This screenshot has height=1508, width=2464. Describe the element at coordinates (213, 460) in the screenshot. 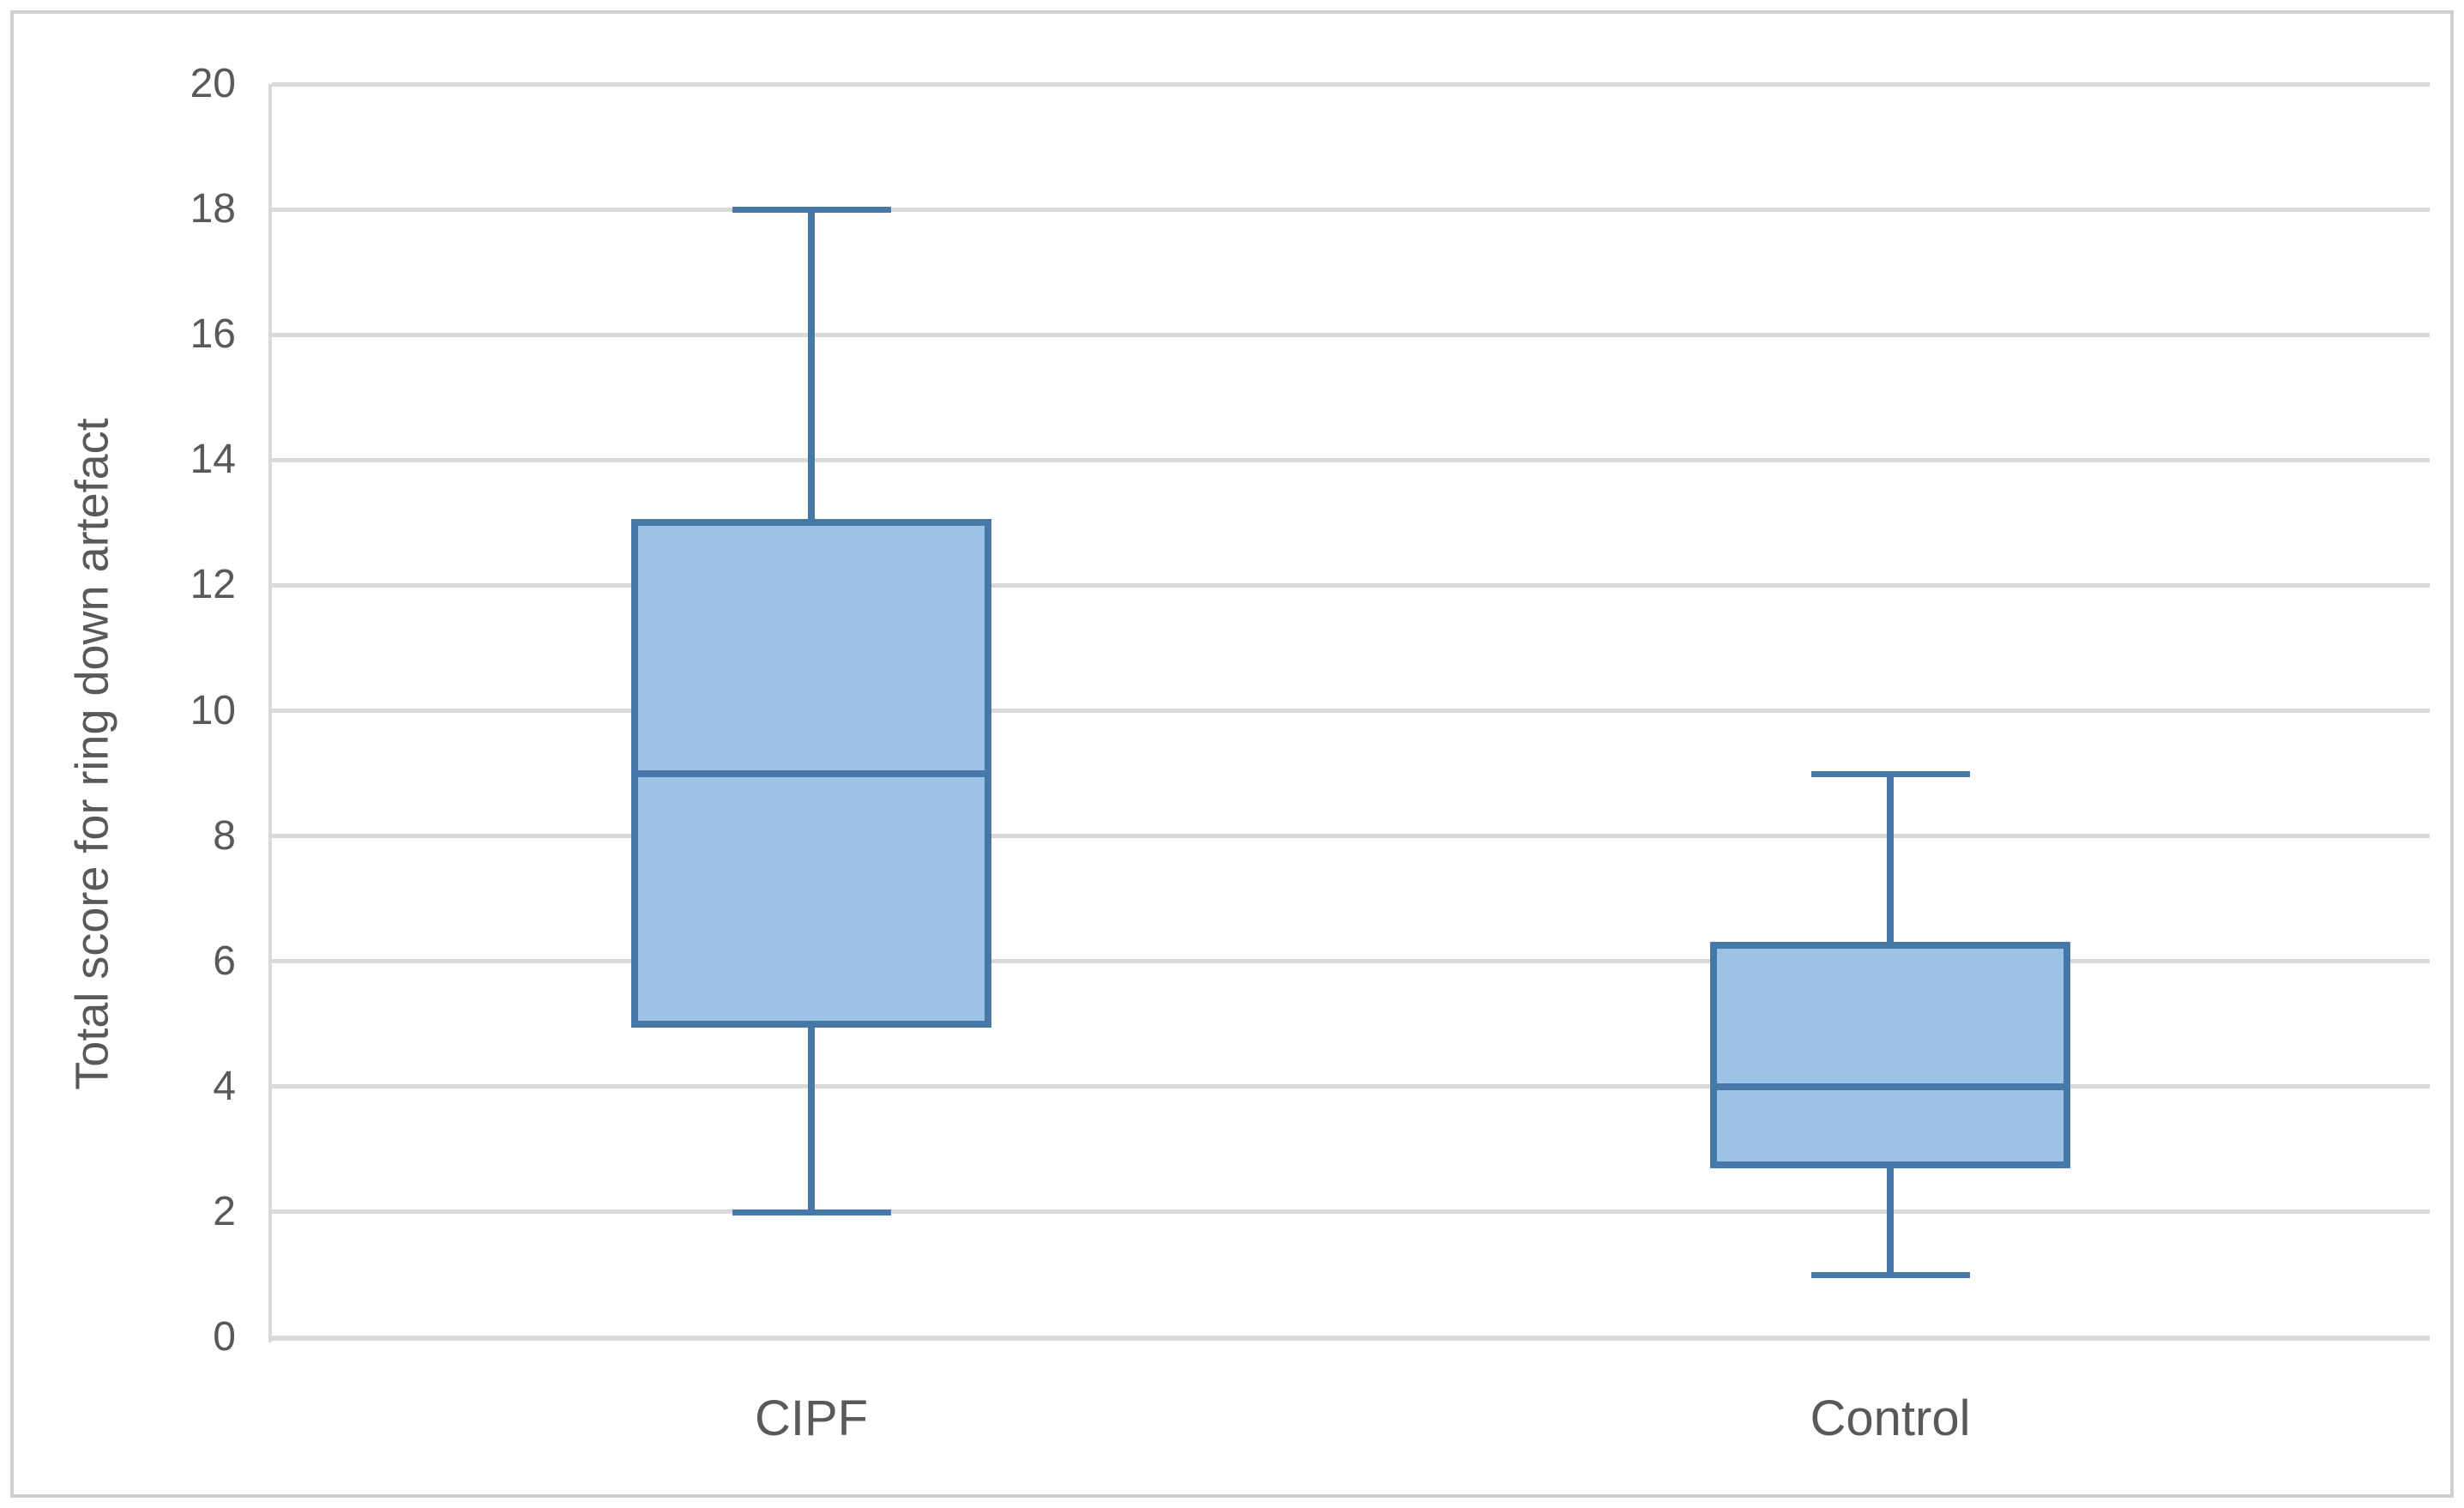

I see `y-tick-label: 14` at that location.